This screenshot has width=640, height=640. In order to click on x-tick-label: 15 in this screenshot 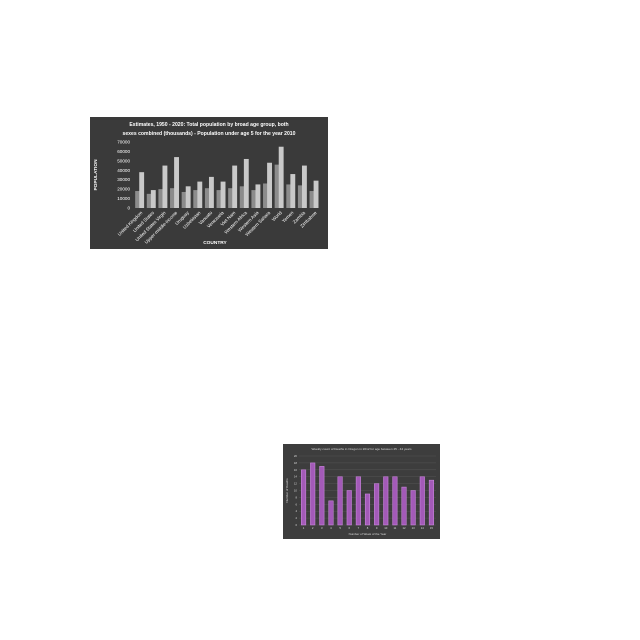, I will do `click(432, 528)`.